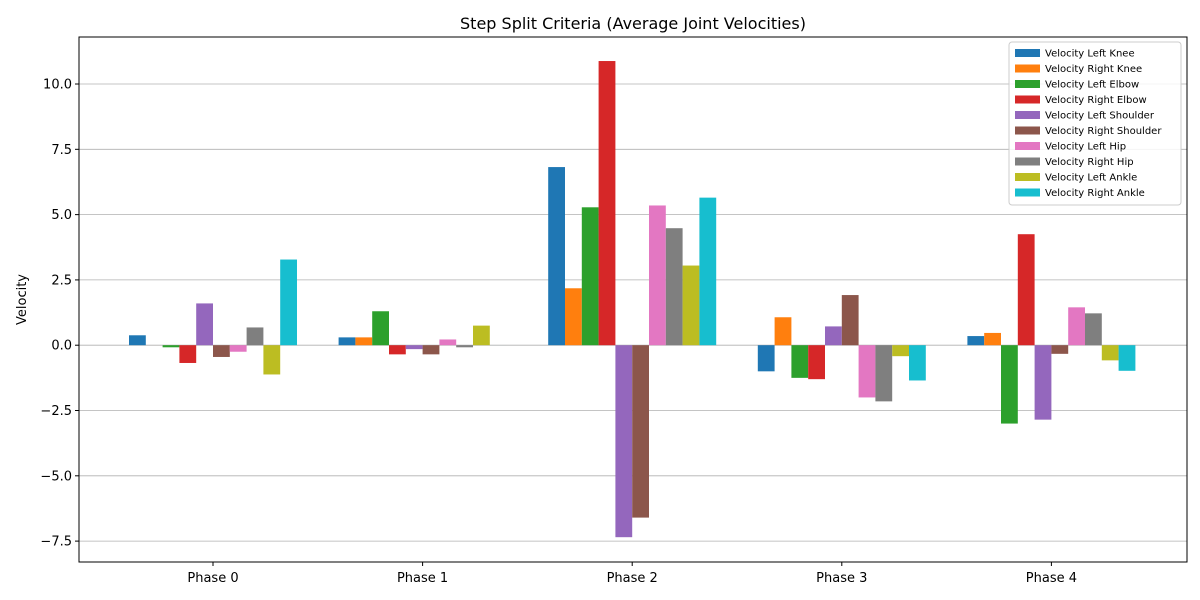  What do you see at coordinates (61, 150) in the screenshot?
I see `y-tick-label: 7.5` at bounding box center [61, 150].